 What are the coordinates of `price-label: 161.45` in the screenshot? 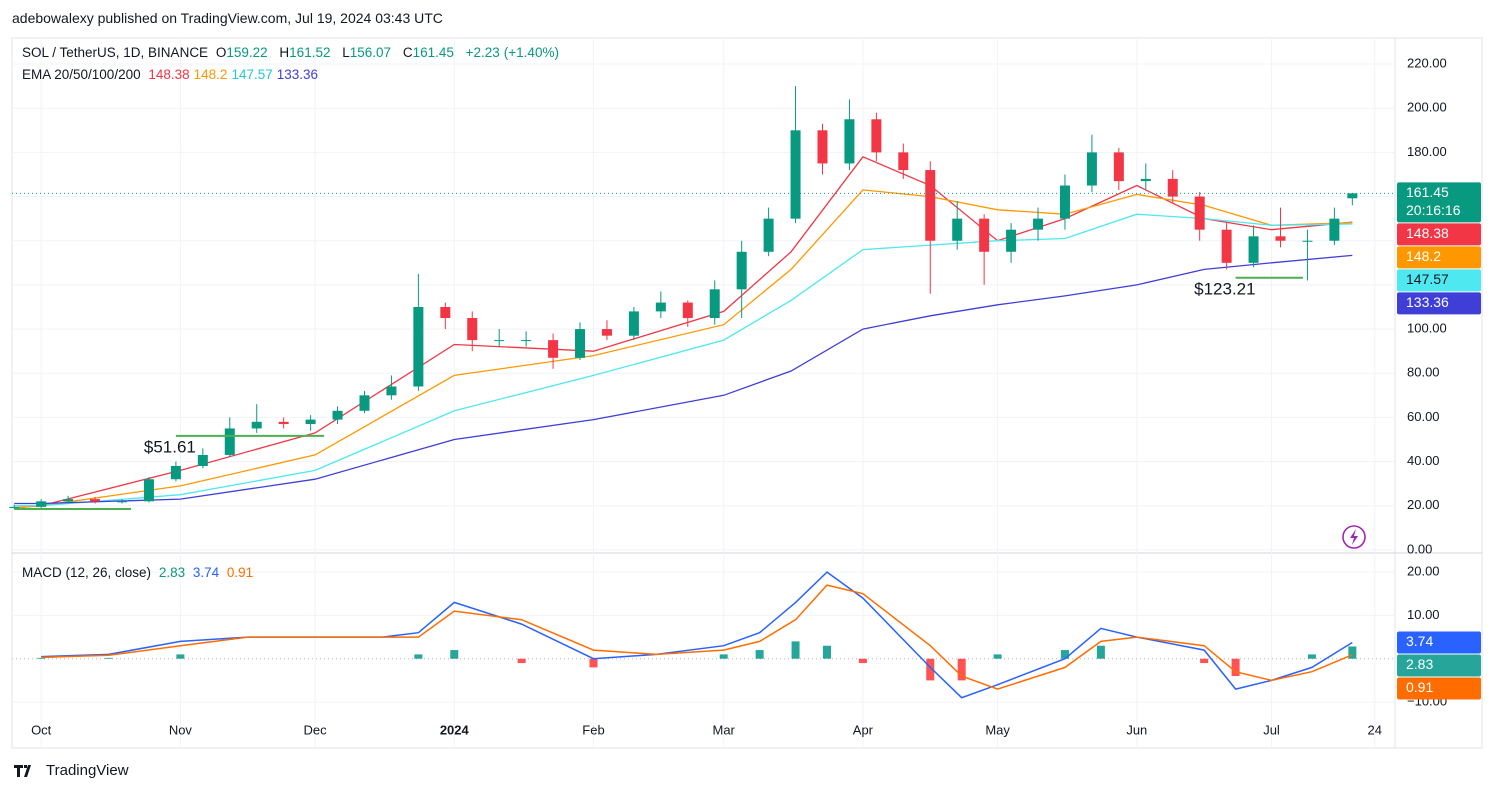 It's located at (1427, 192).